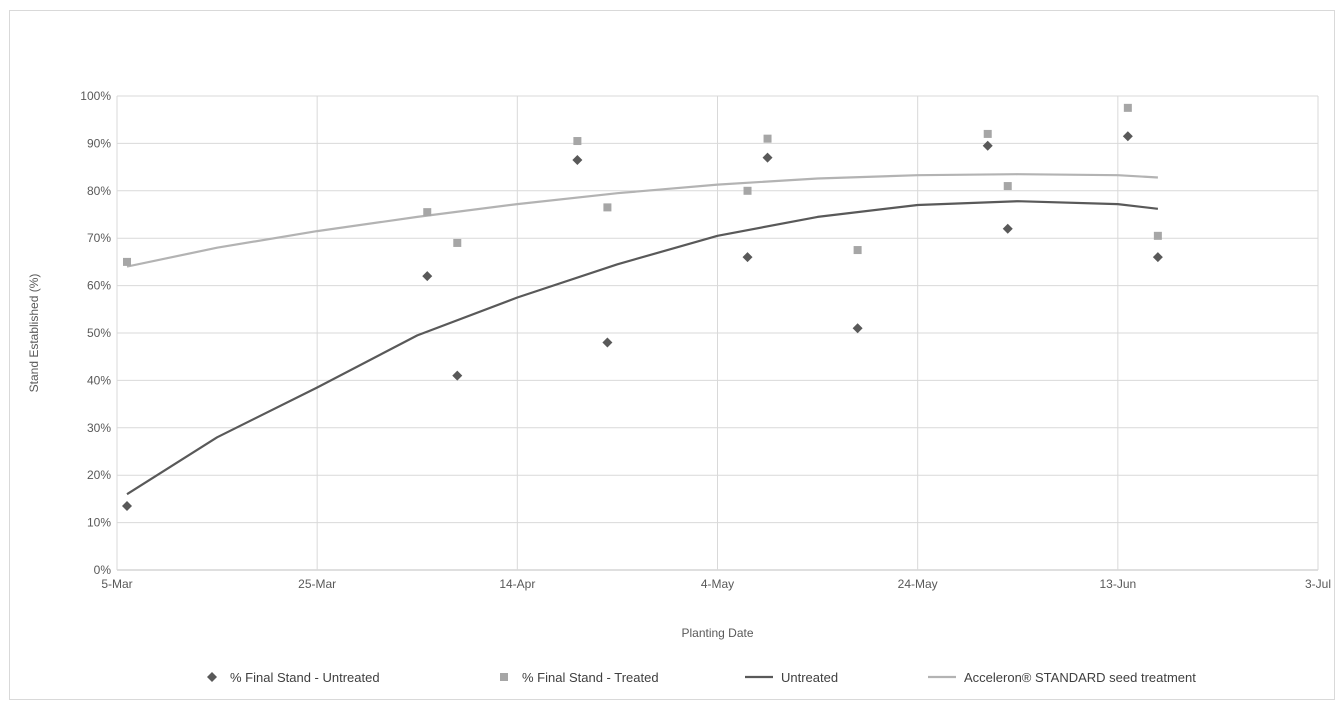  What do you see at coordinates (99, 286) in the screenshot?
I see `y-tick-label: 60%` at bounding box center [99, 286].